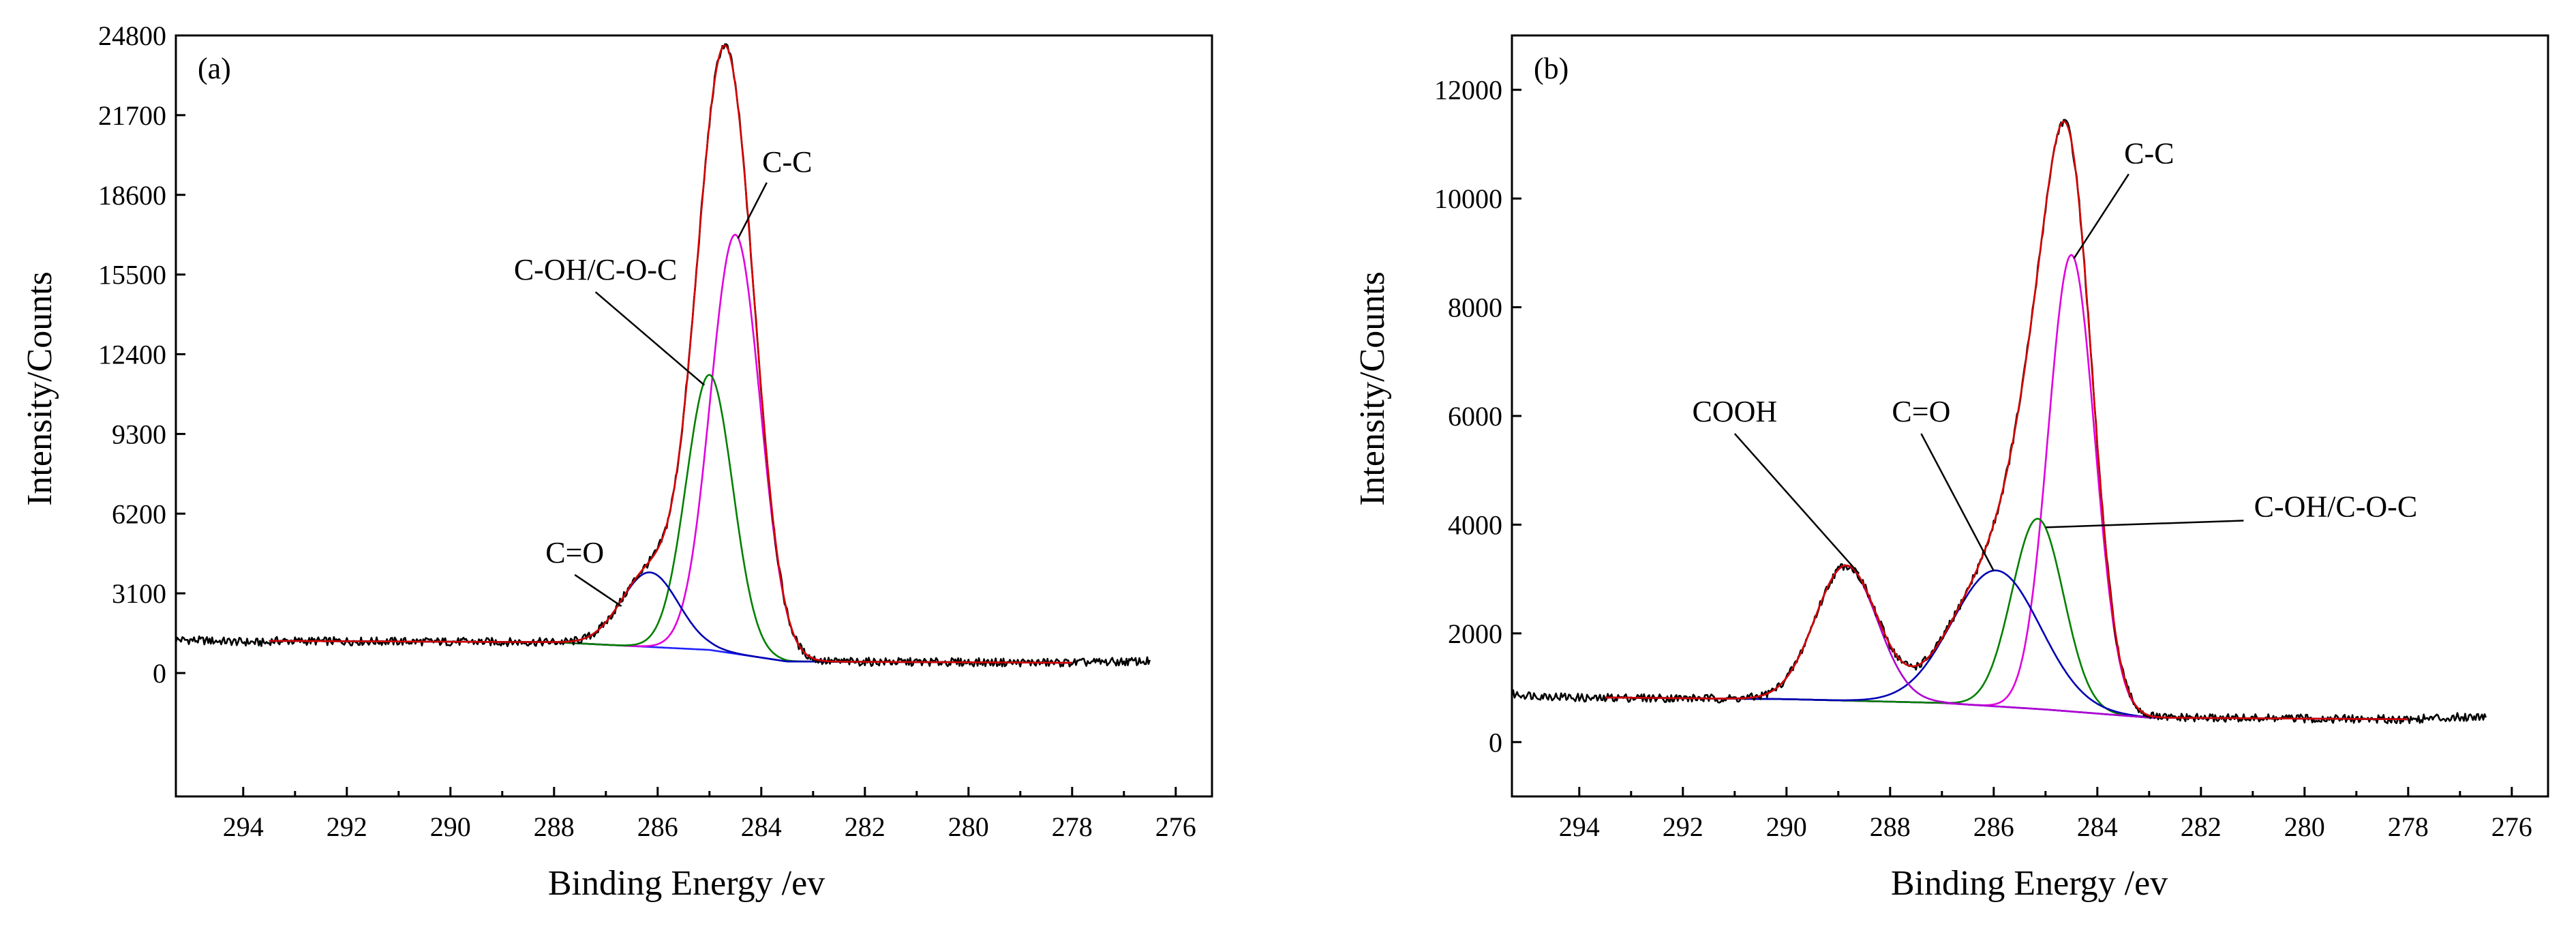 This screenshot has width=2576, height=926. What do you see at coordinates (139, 513) in the screenshot?
I see `y-tick-label: 6200` at bounding box center [139, 513].